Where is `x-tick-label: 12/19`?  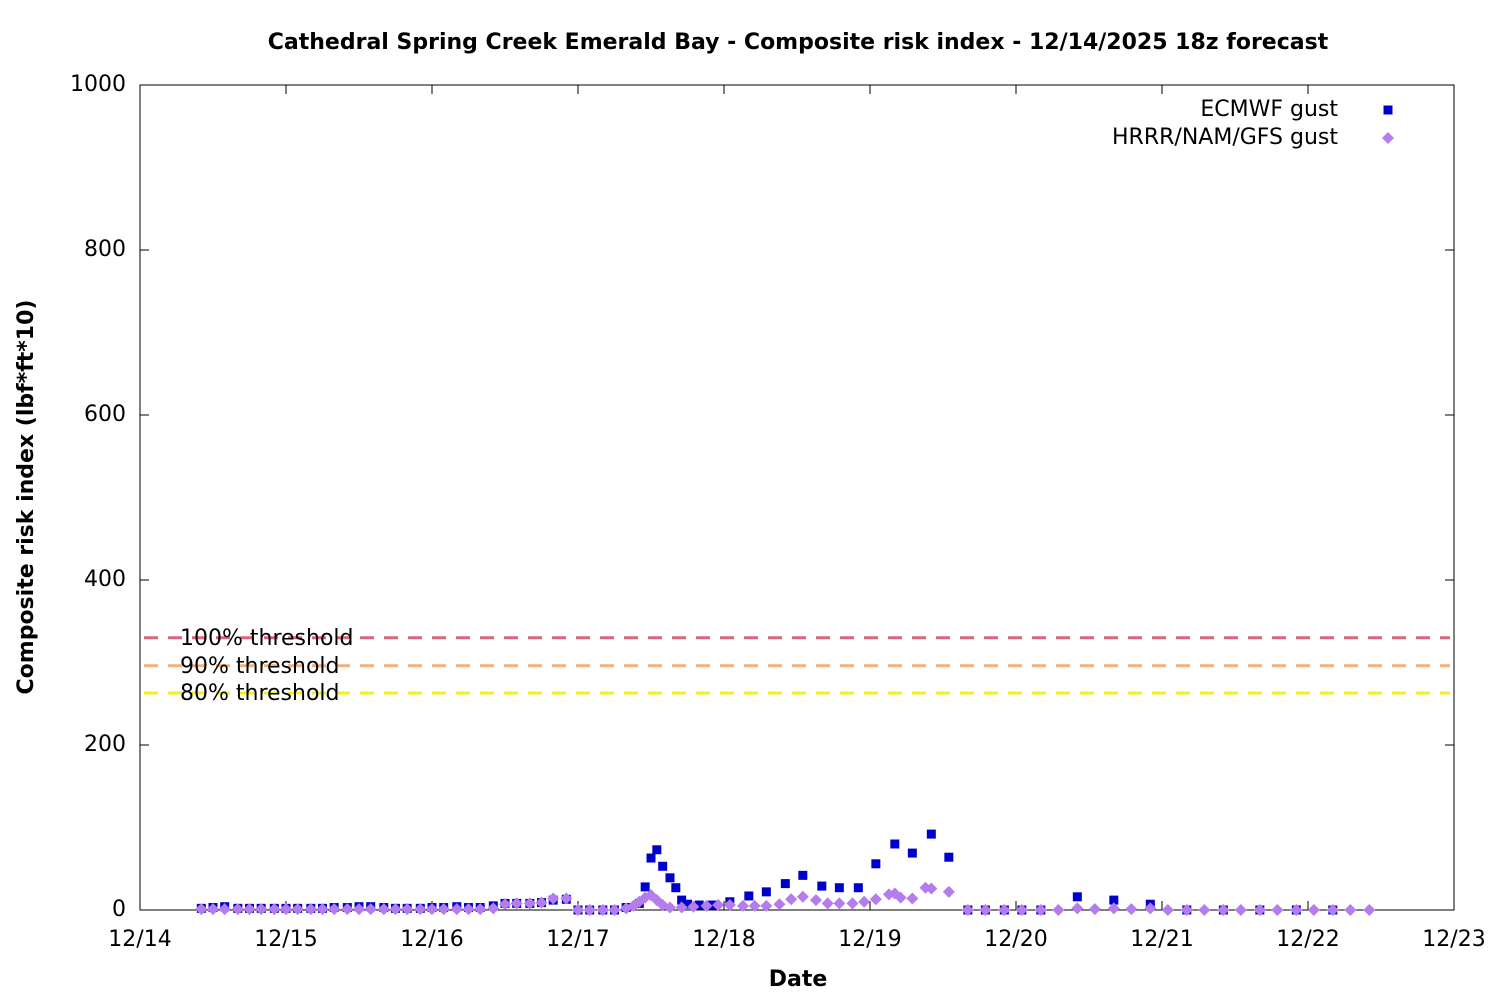 x-tick-label: 12/19 is located at coordinates (869, 939).